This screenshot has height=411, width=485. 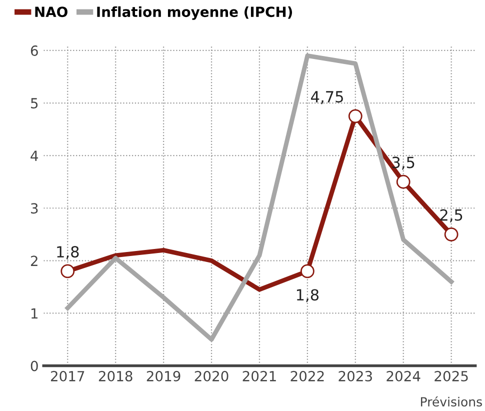 I want to click on x-tick-label: 2025, so click(x=451, y=376).